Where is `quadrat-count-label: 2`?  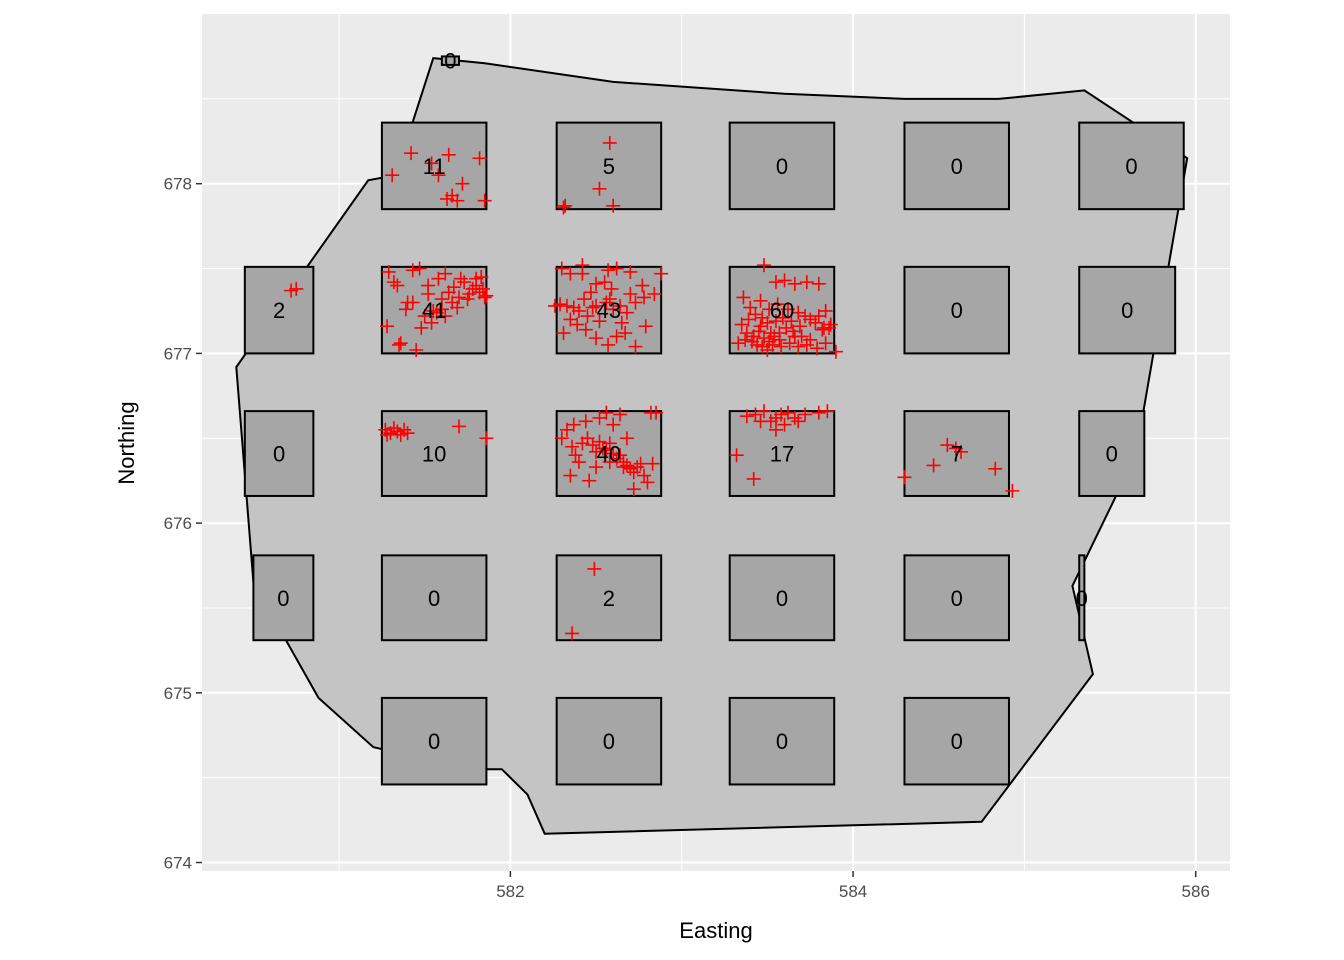 quadrat-count-label: 2 is located at coordinates (279, 310).